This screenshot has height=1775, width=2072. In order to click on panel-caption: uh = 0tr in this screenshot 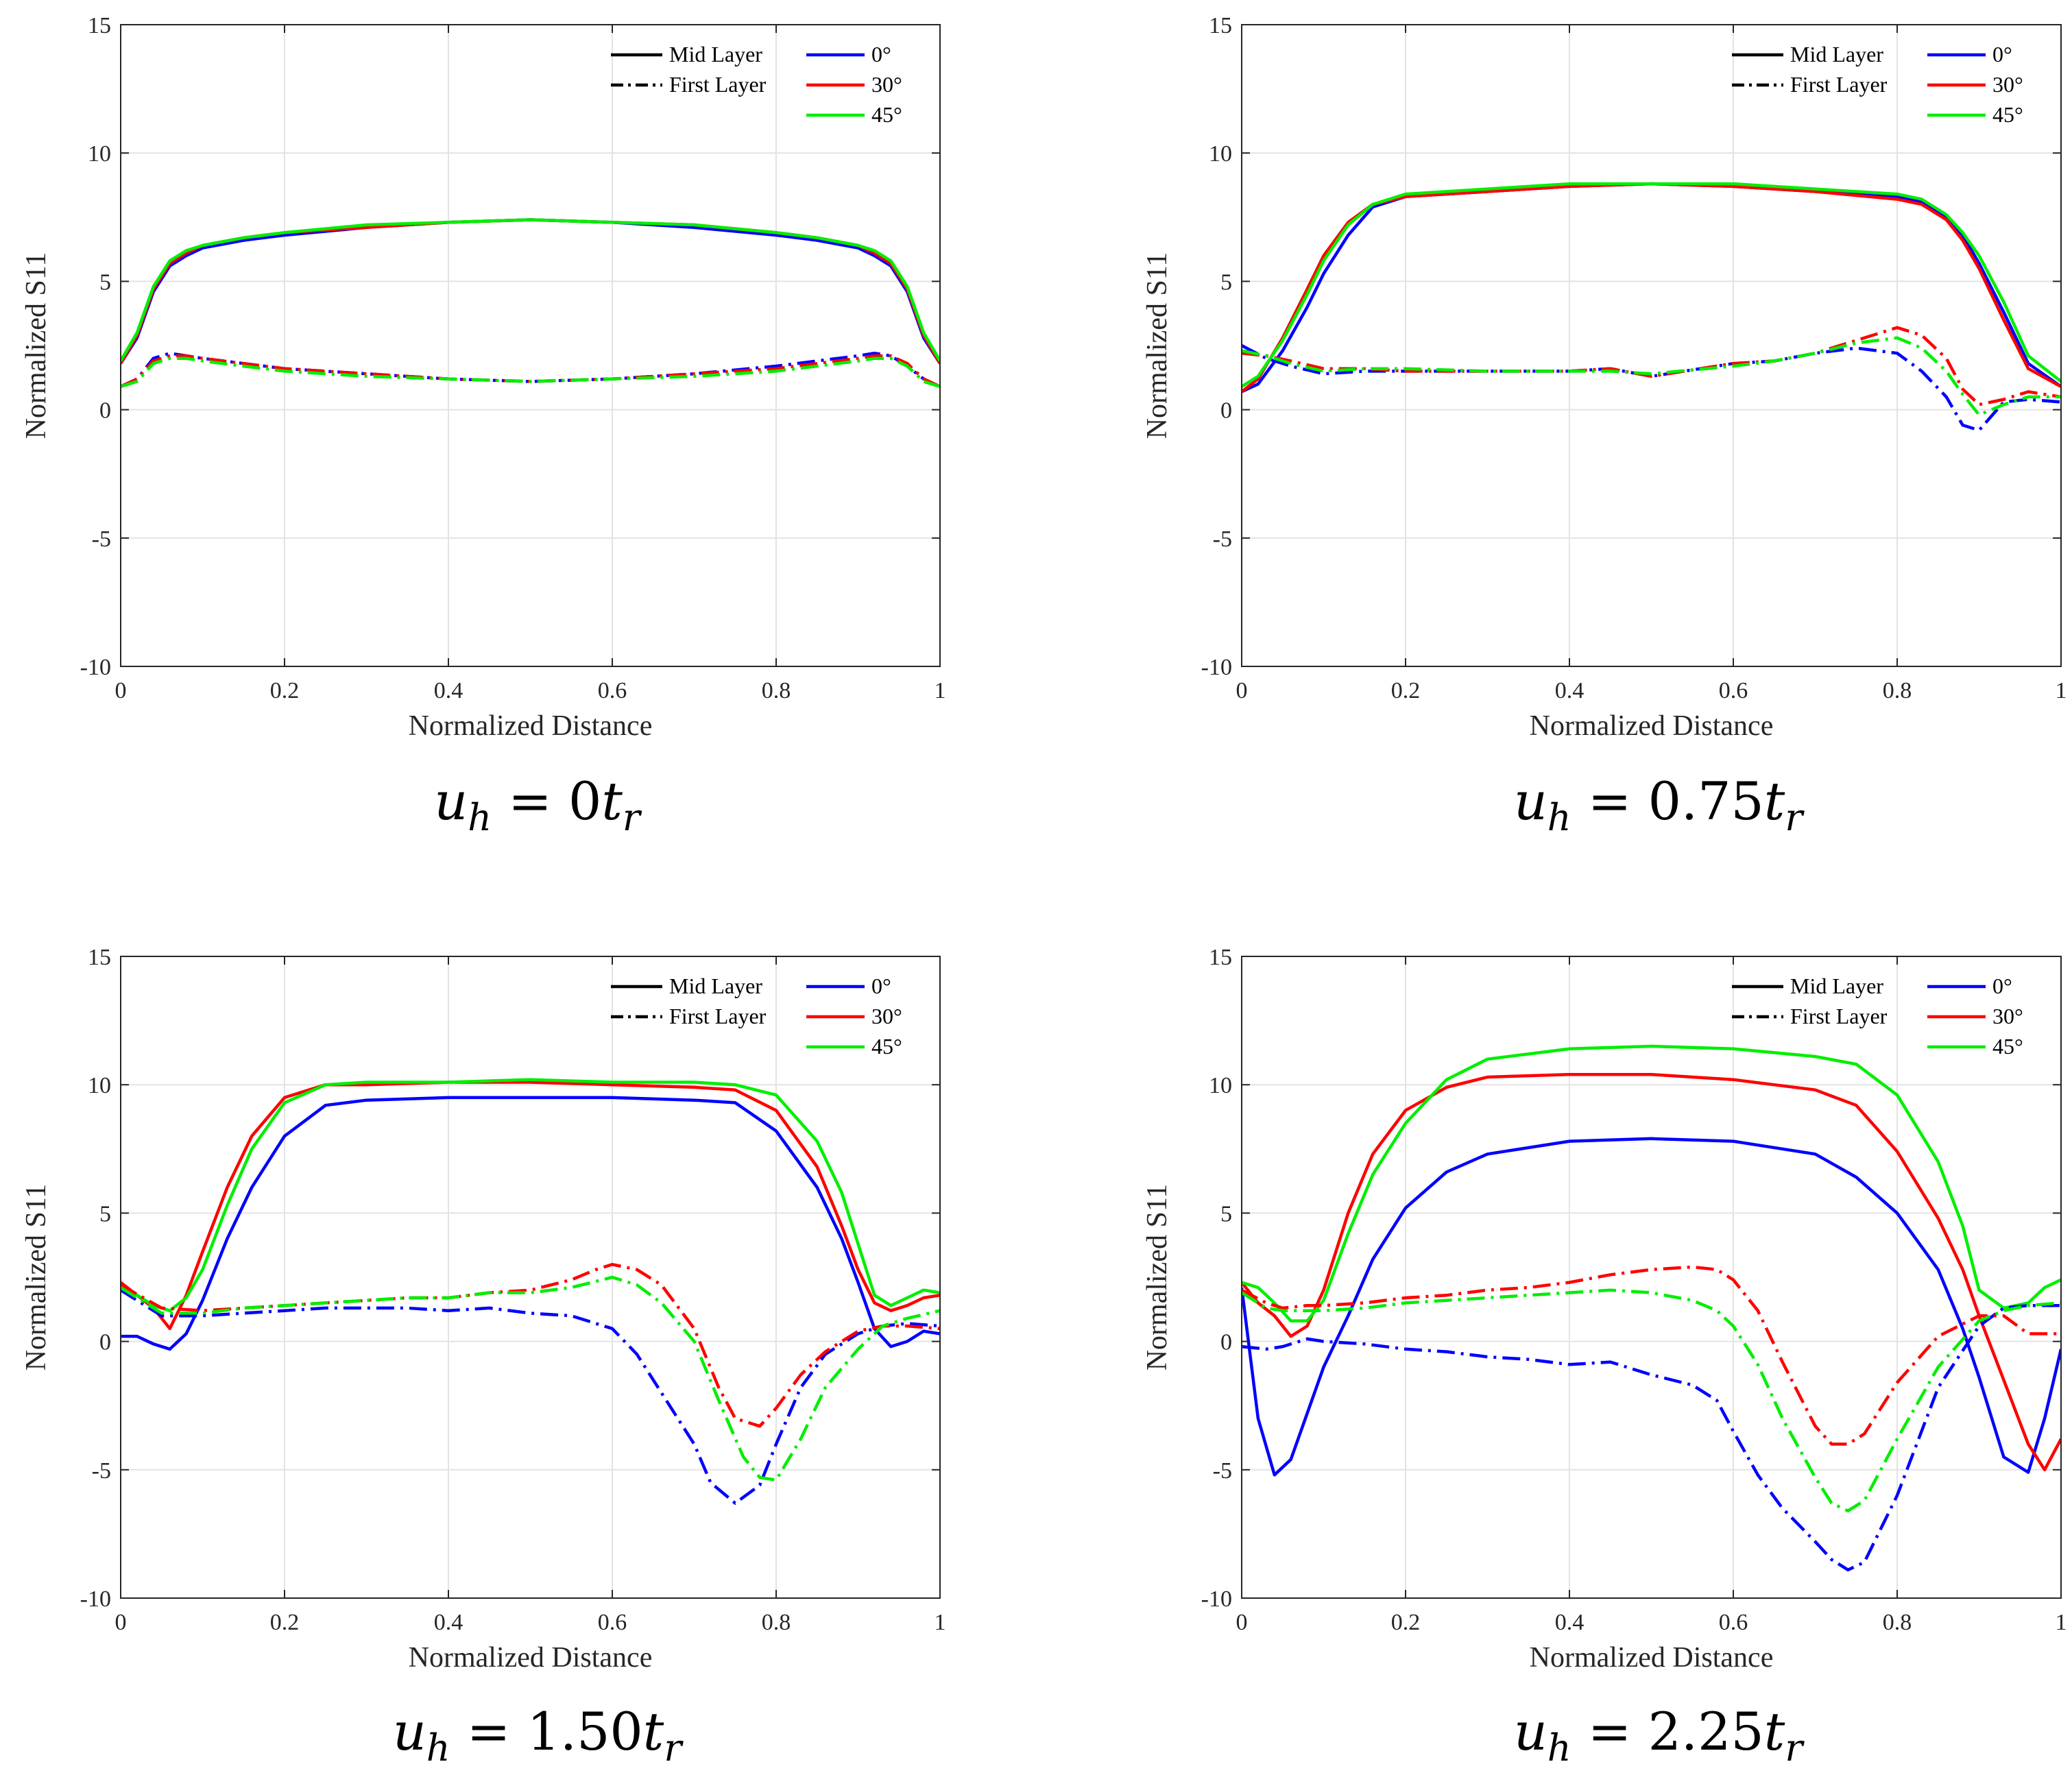, I will do `click(538, 805)`.